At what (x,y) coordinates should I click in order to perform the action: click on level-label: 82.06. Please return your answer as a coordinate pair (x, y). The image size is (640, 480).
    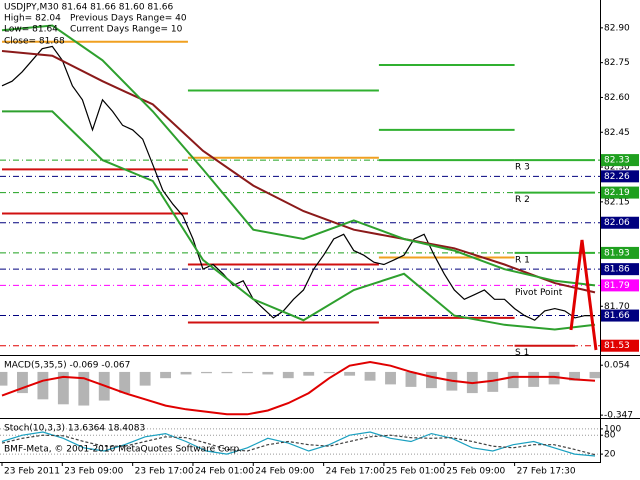
    Looking at the image, I should click on (617, 223).